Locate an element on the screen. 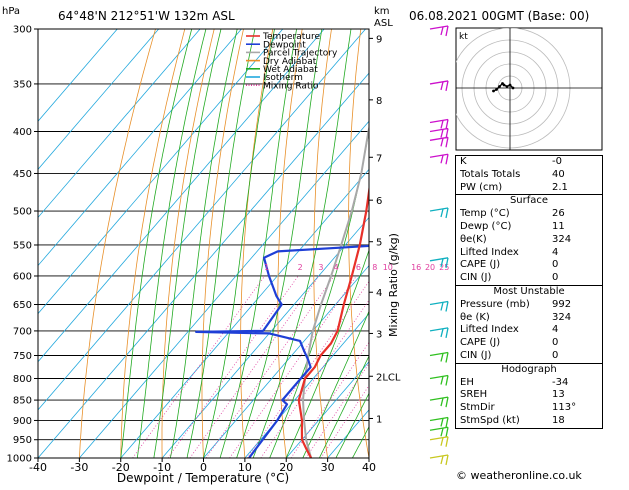 This screenshot has height=490, width=629. pressure-tick-label: 300 is located at coordinates (22, 30).